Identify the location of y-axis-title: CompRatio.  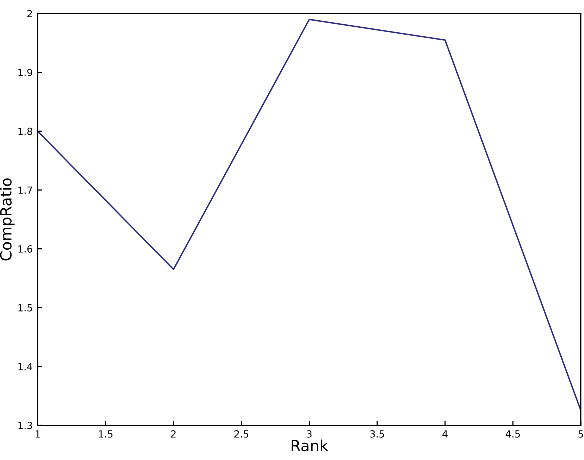
(7, 219).